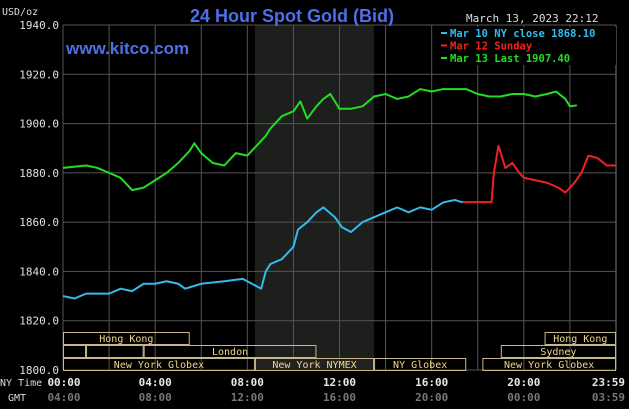  I want to click on y-tick-label: 1920.0, so click(39, 74).